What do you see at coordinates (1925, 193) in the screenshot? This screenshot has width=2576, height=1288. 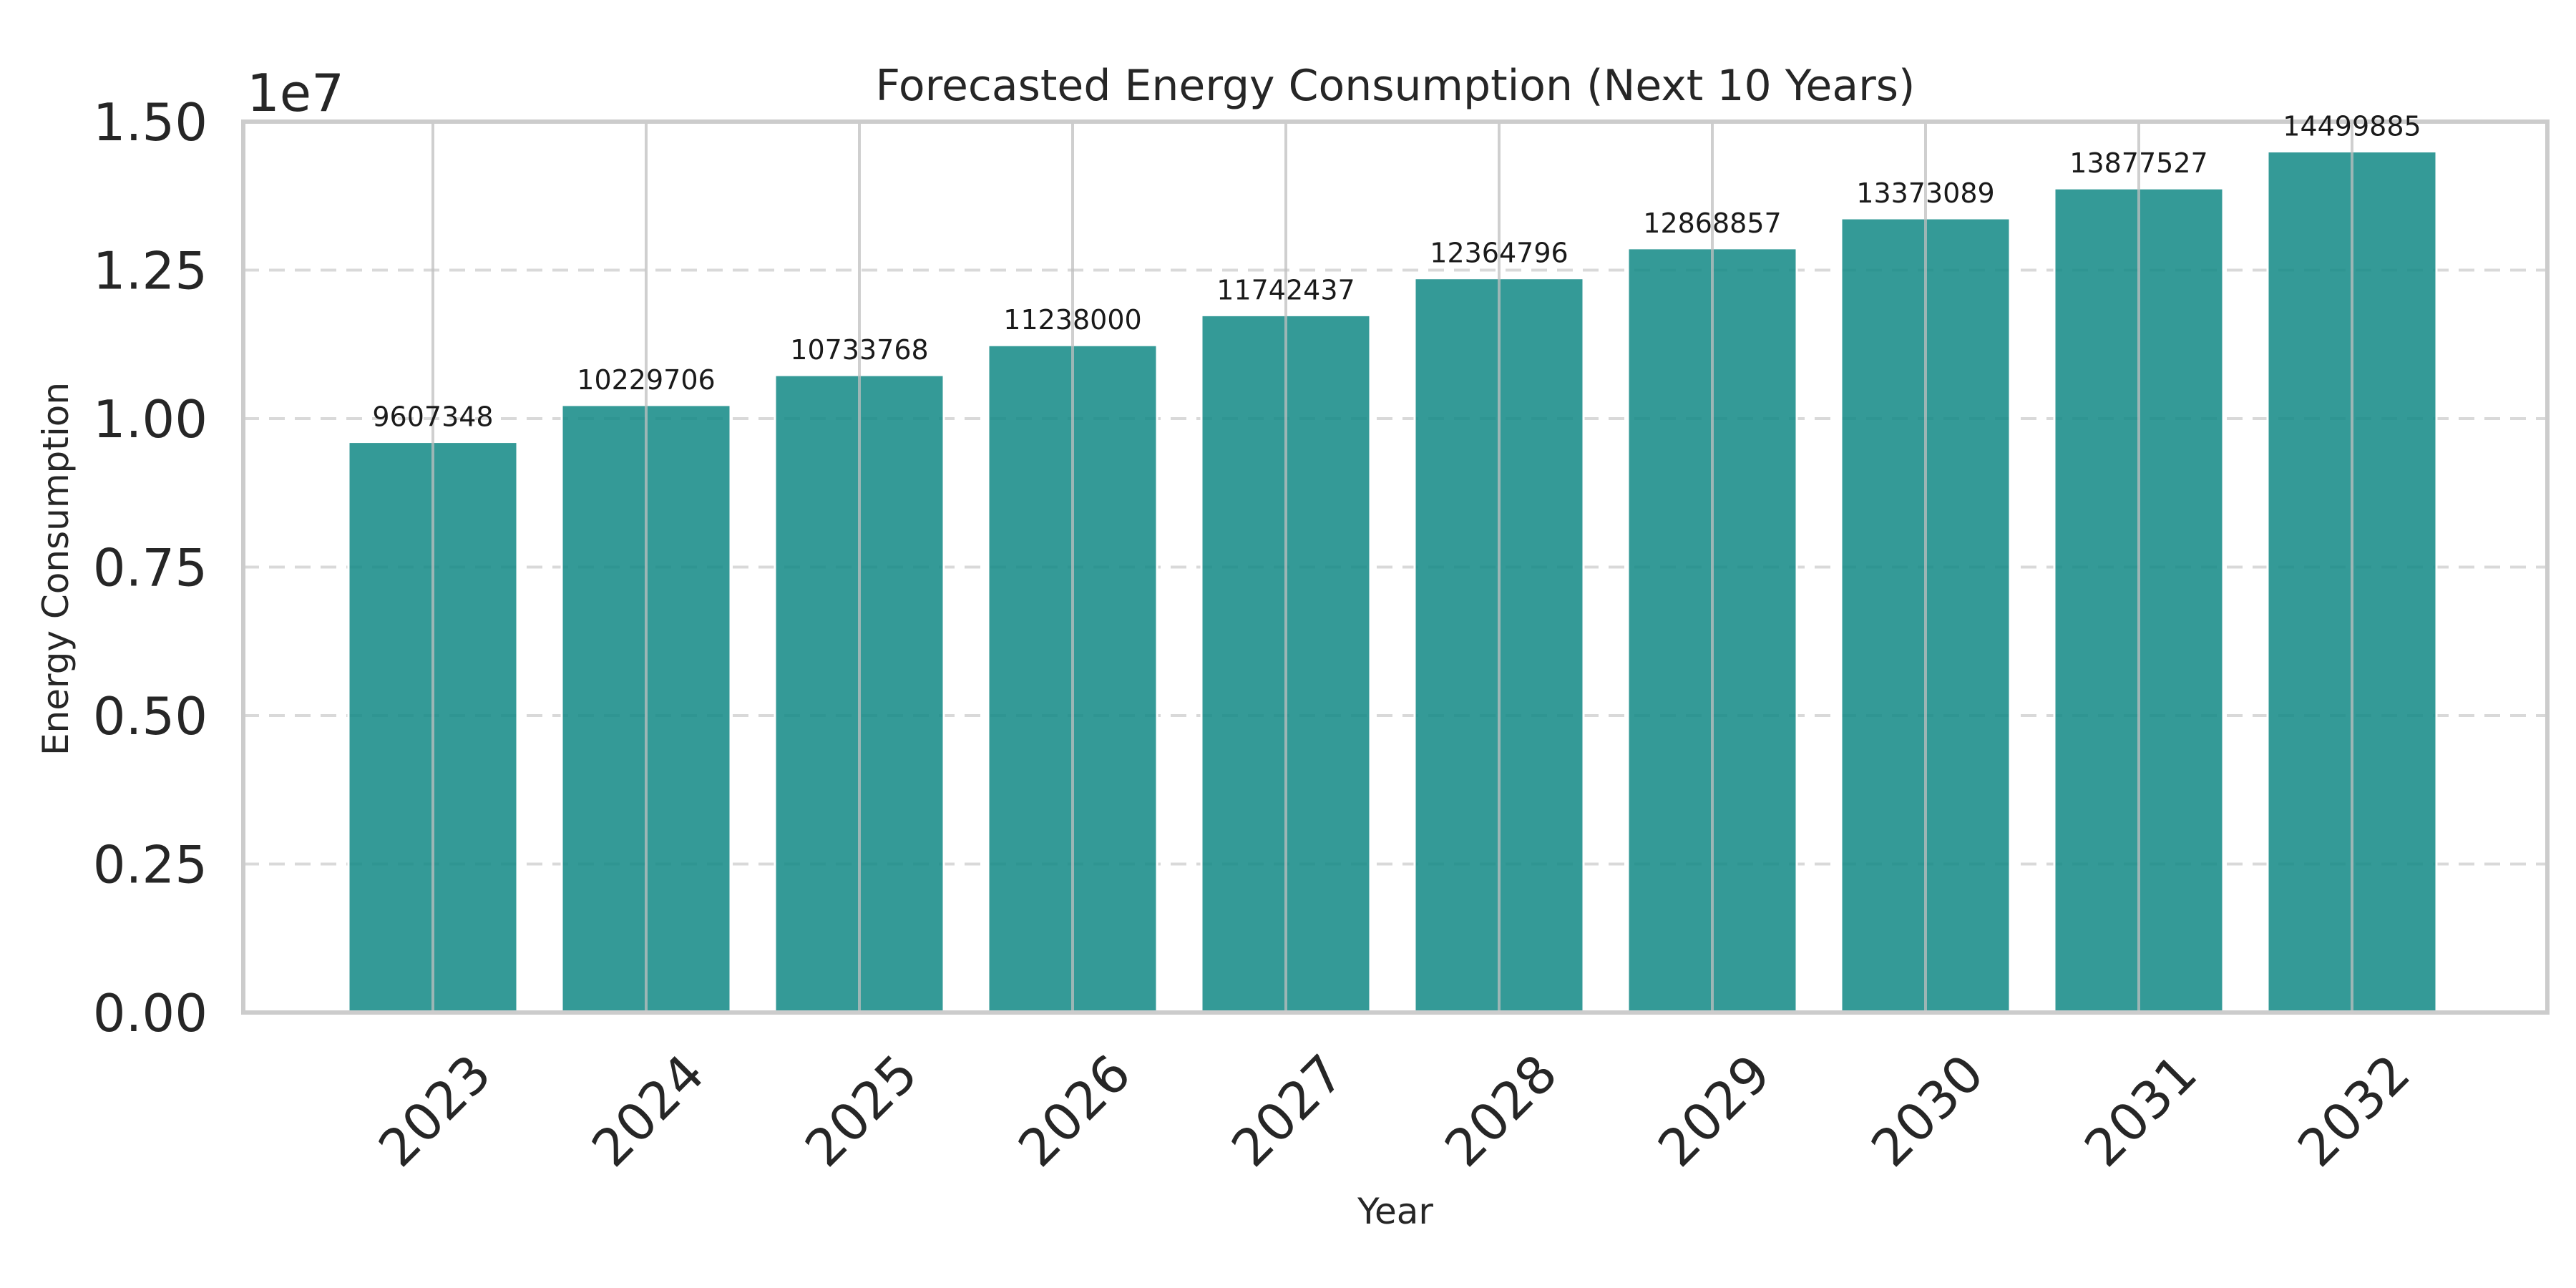 I see `data-label-2030: 13373089` at bounding box center [1925, 193].